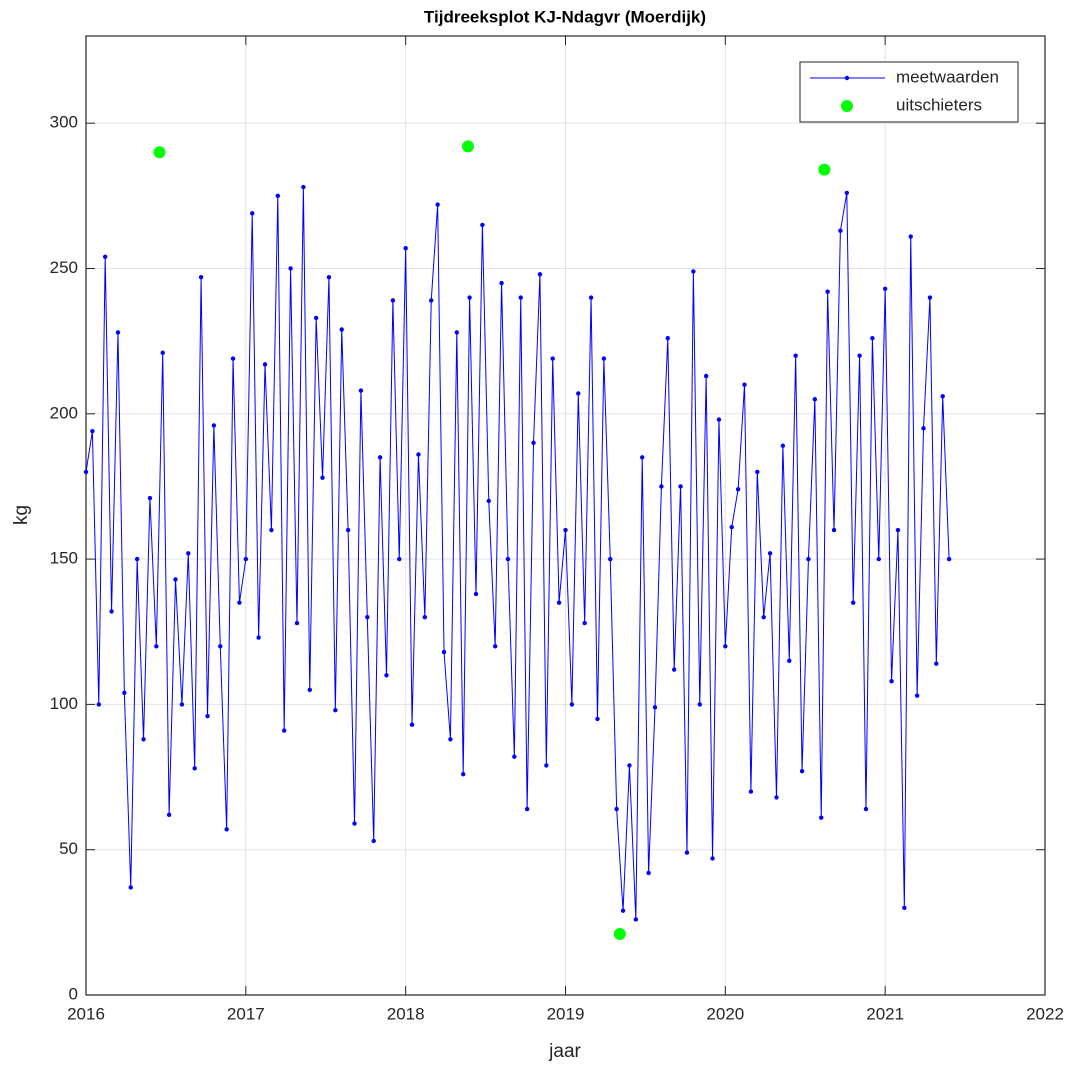  What do you see at coordinates (73, 993) in the screenshot?
I see `y-tick-label: 0` at bounding box center [73, 993].